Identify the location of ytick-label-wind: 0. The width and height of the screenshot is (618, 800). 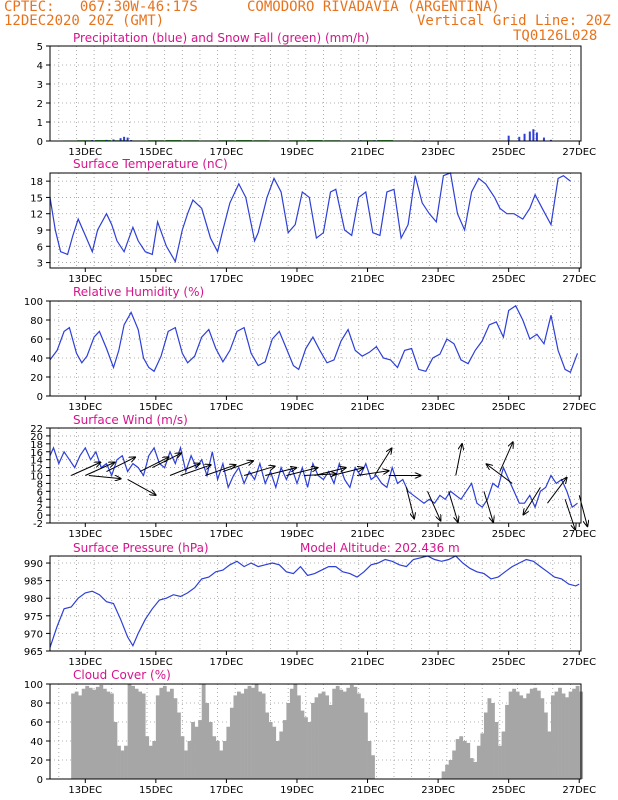
(40, 516).